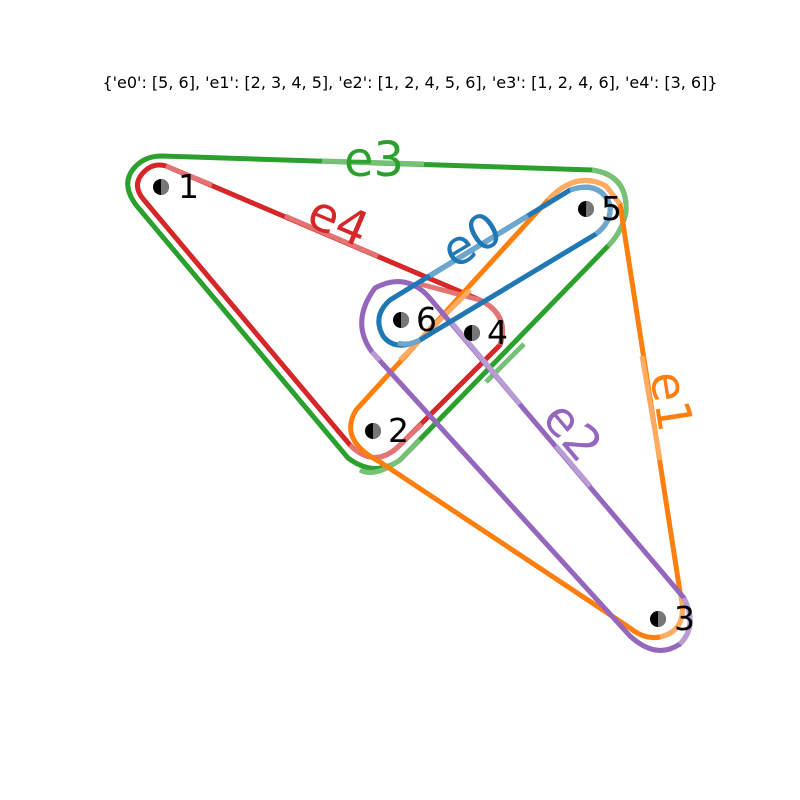  Describe the element at coordinates (476, 333) in the screenshot. I see `node-4-marker-half` at that location.